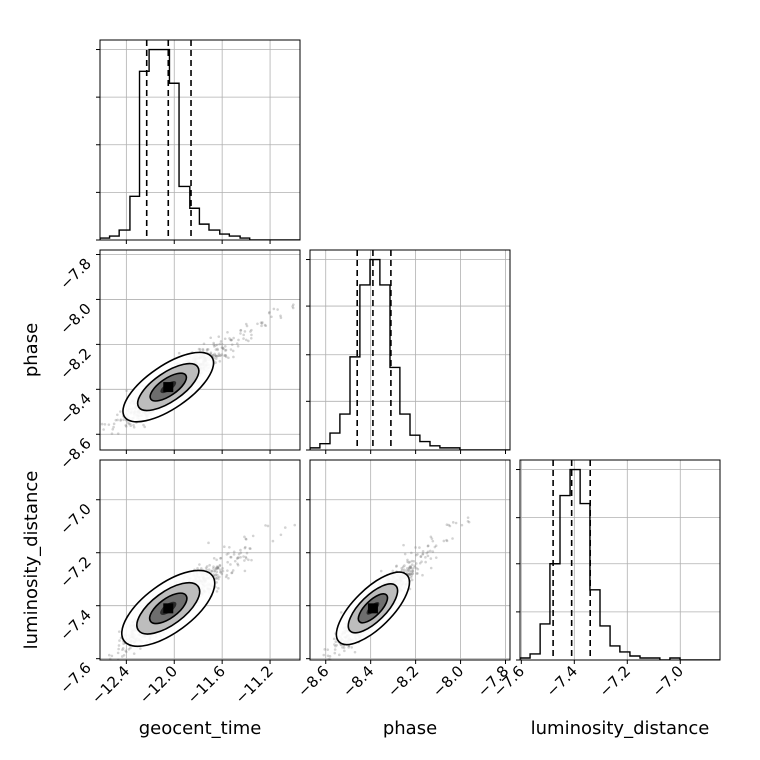  I want to click on panel-geocent_time-vs-phase: −8.6 −8.4 −8.2 −8.0 −7.8, so click(178, 361).